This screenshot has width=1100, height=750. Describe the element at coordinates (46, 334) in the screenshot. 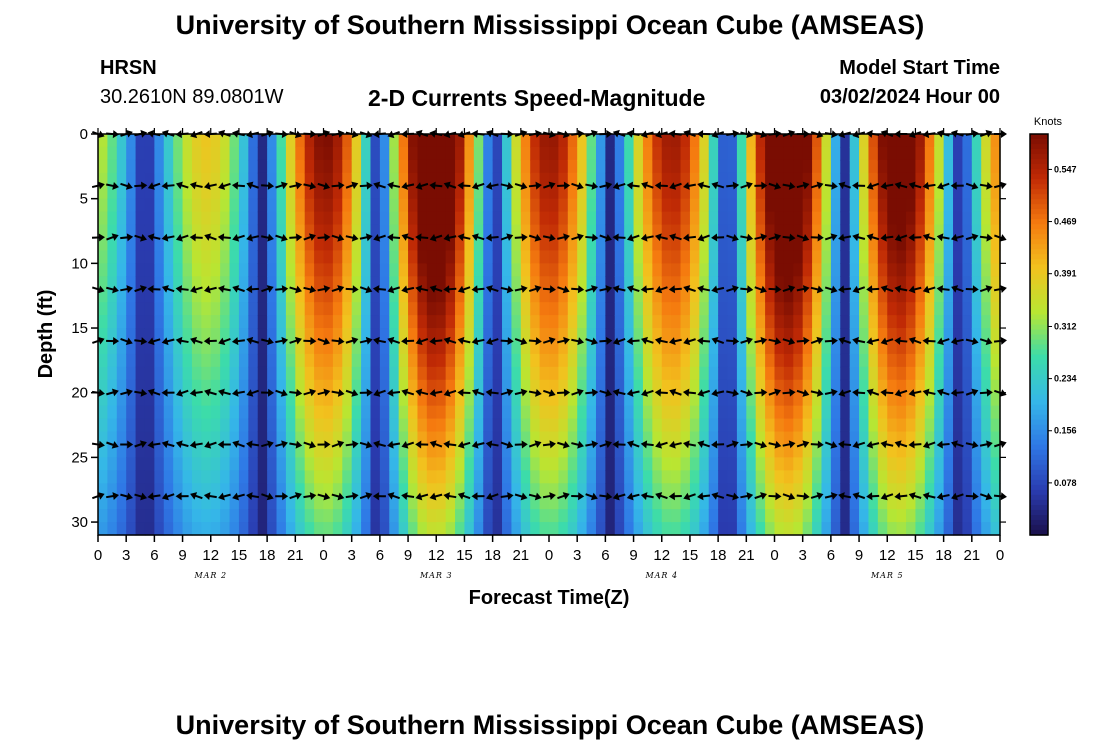

I see `y-axis-label: Depth (ft)` at that location.